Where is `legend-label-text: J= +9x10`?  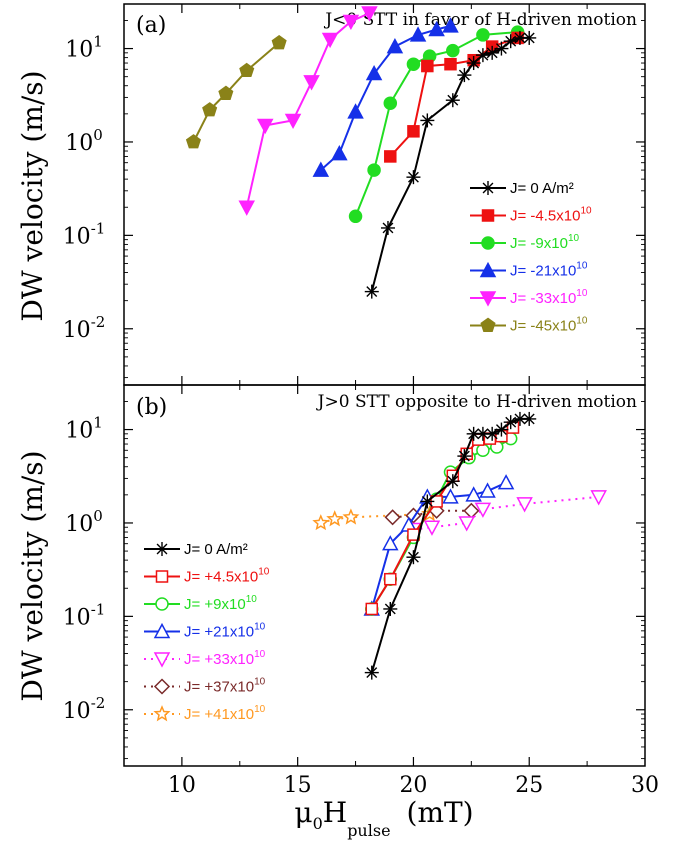
legend-label-text: J= +9x10 is located at coordinates (215, 604).